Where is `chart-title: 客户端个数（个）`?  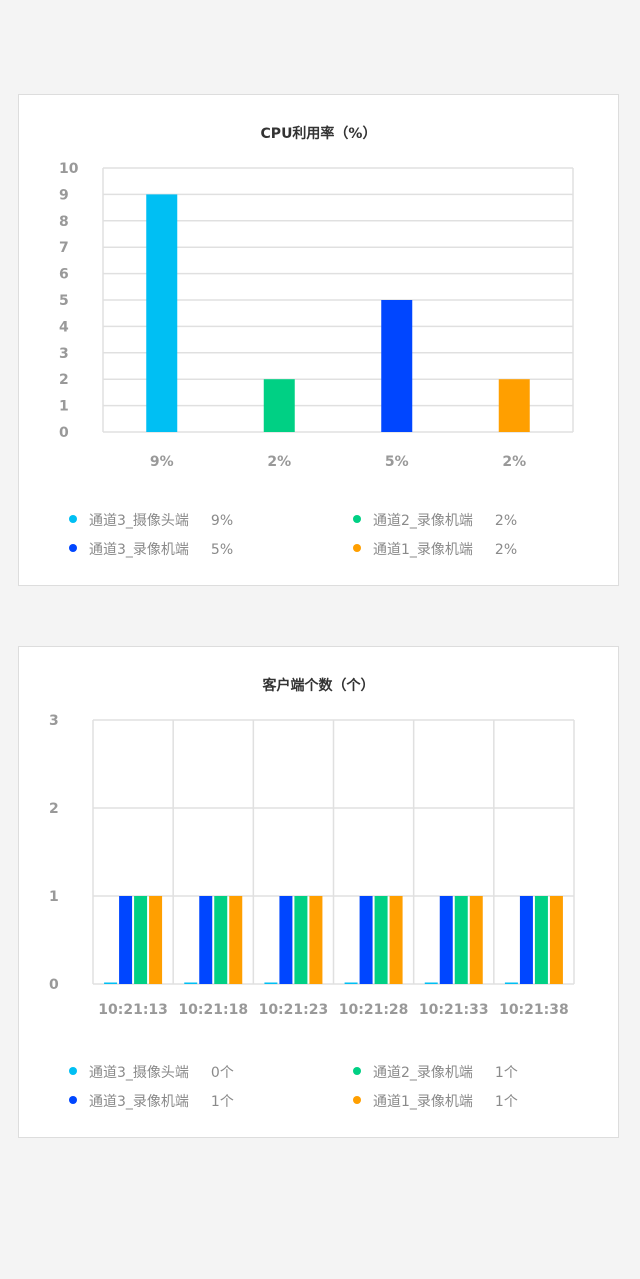 chart-title: 客户端个数（个） is located at coordinates (318, 686).